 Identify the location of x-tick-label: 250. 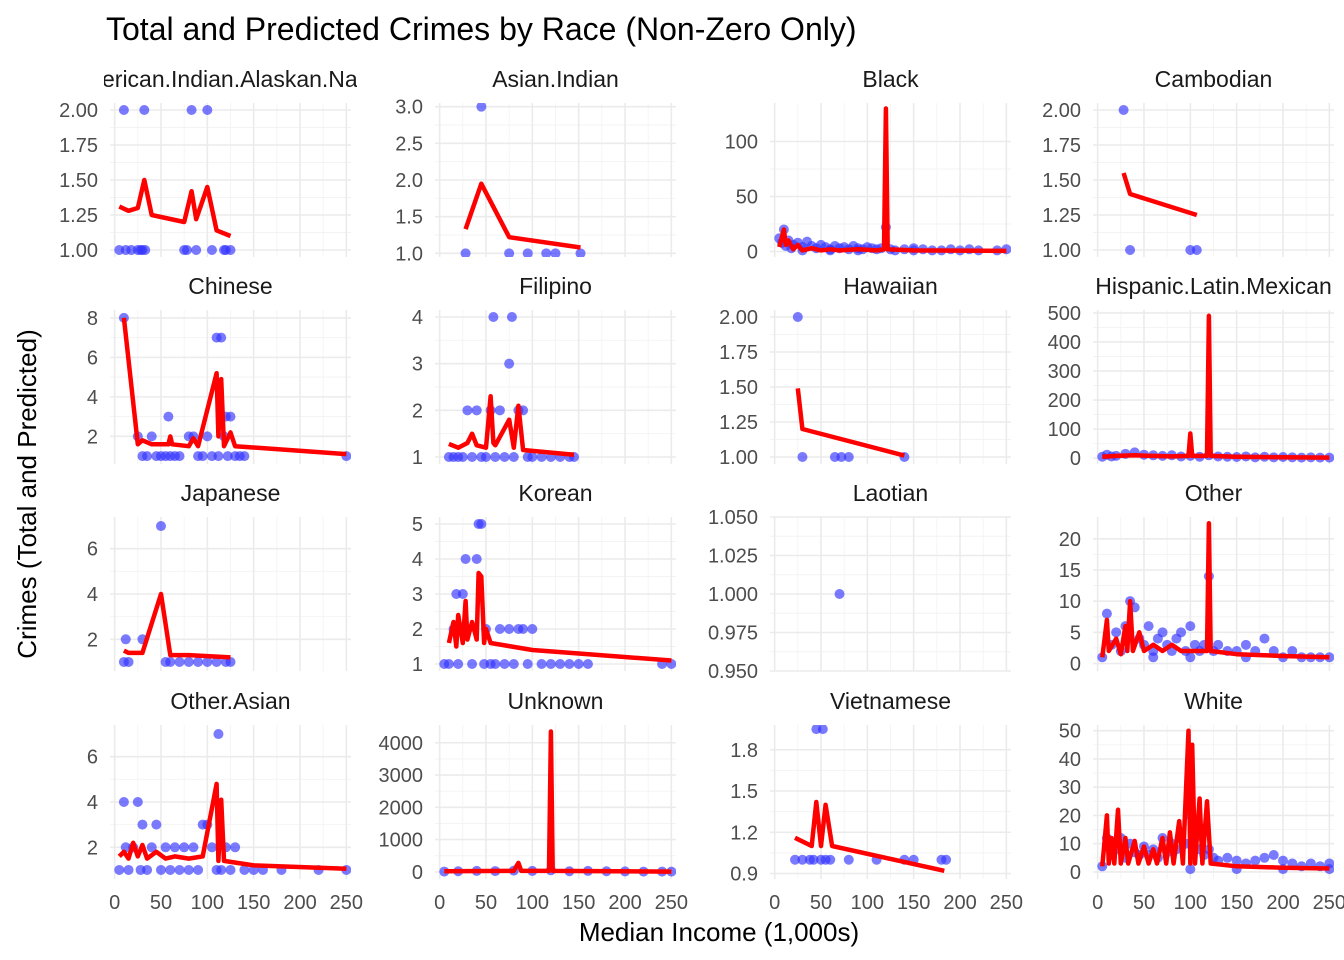
(346, 903).